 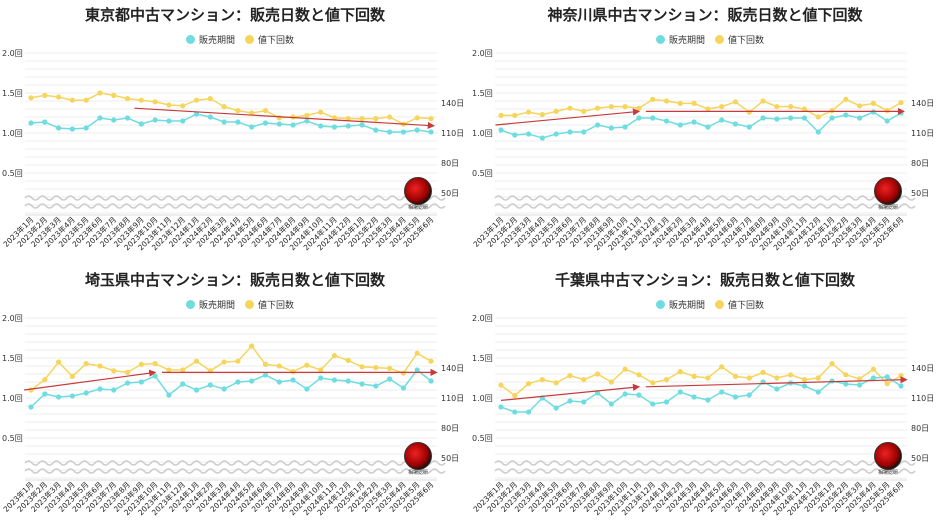 I want to click on days-series-line, so click(x=231, y=388).